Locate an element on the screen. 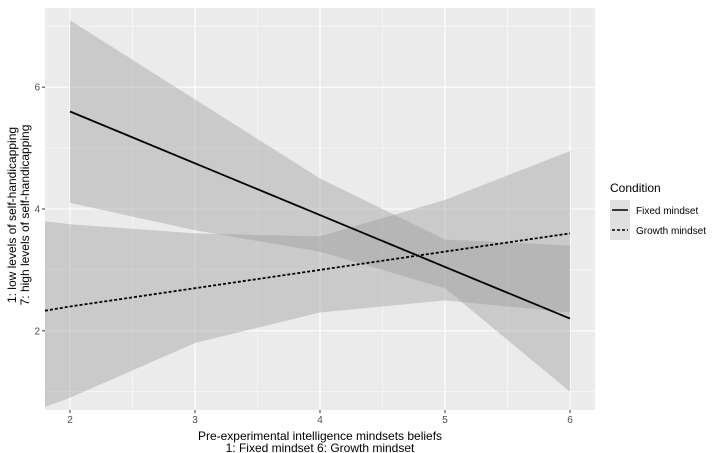  y-axis-title-line1: 1: low levels of self-handicapping is located at coordinates (12, 215).